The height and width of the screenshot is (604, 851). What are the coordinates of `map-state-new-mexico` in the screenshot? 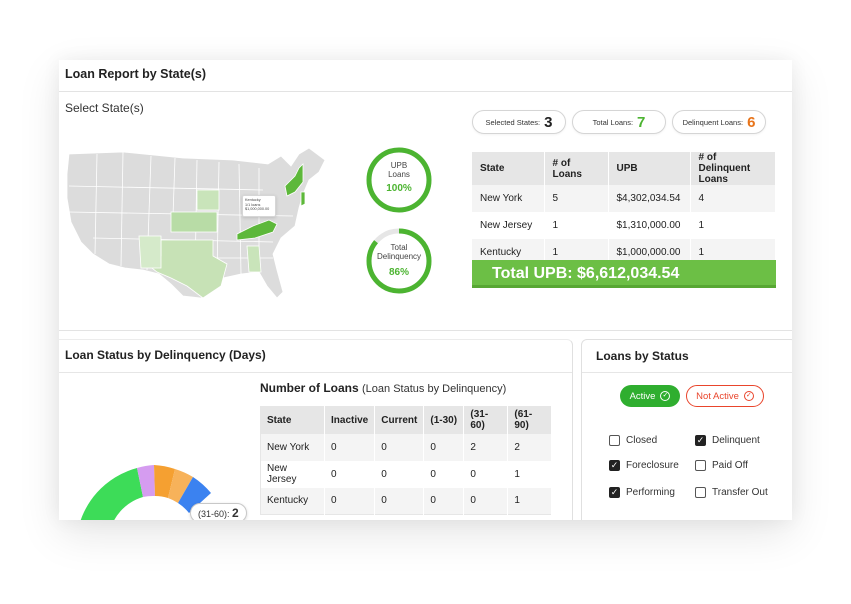 It's located at (150, 252).